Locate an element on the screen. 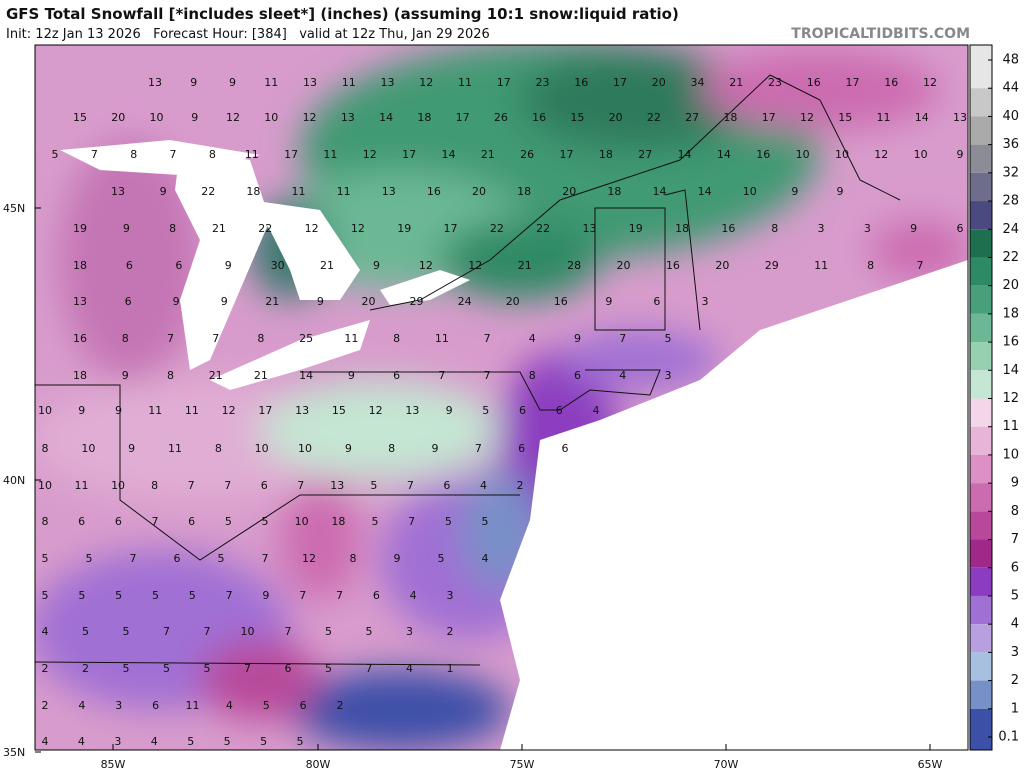  latitude-label: 40N is located at coordinates (14, 480).